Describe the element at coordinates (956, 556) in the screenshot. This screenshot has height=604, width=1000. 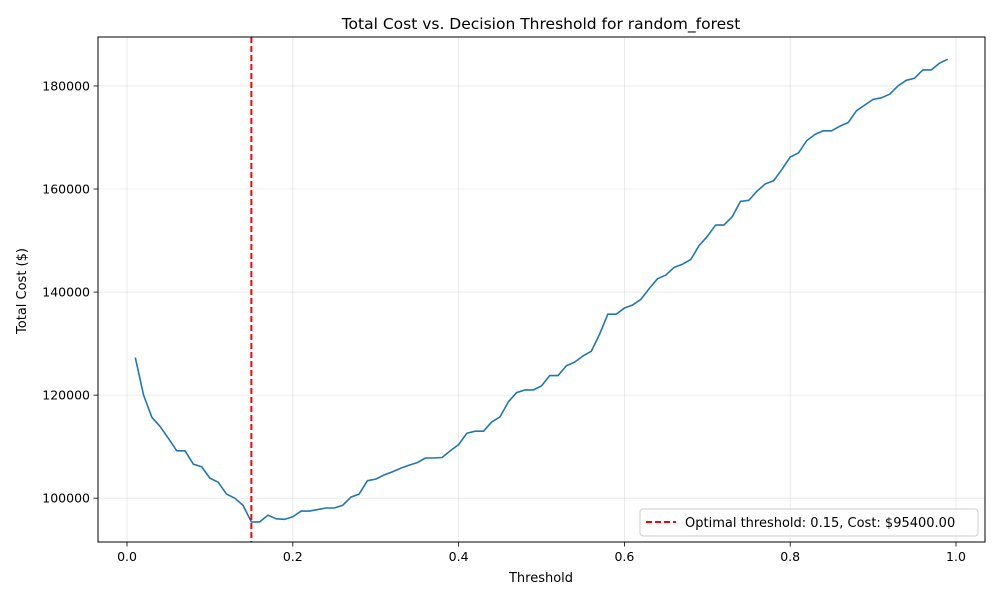
I see `x-tick-label: 1.0` at that location.